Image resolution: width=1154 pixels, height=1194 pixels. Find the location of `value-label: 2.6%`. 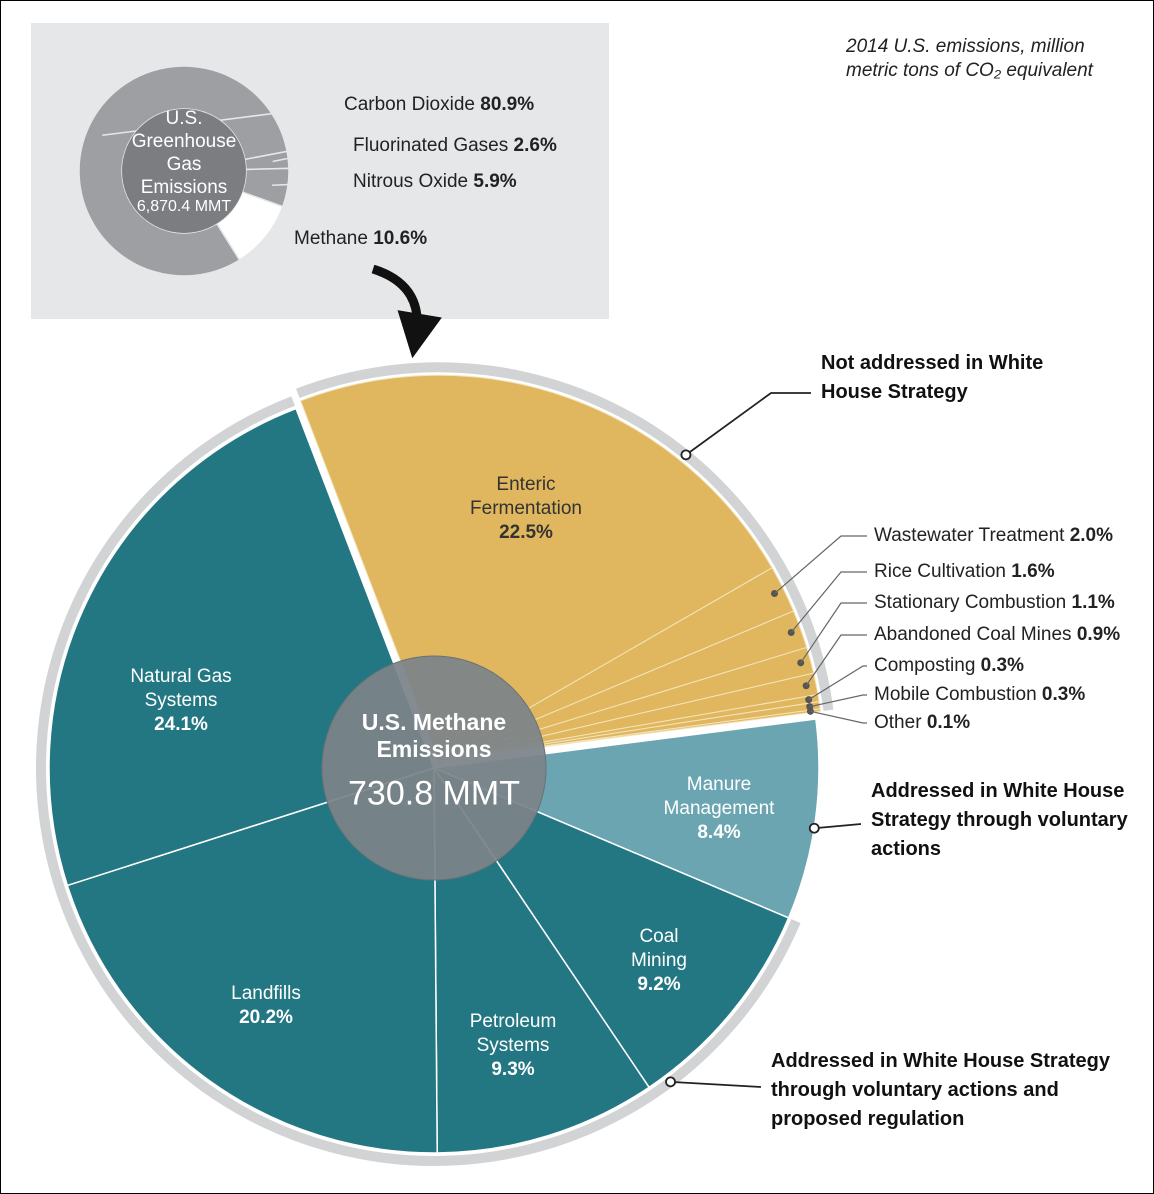

value-label: 2.6% is located at coordinates (535, 145).